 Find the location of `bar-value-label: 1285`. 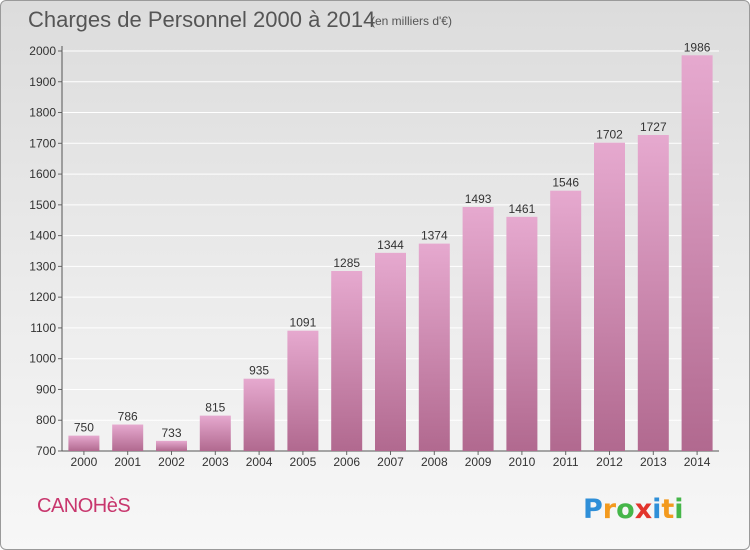

bar-value-label: 1285 is located at coordinates (346, 263).